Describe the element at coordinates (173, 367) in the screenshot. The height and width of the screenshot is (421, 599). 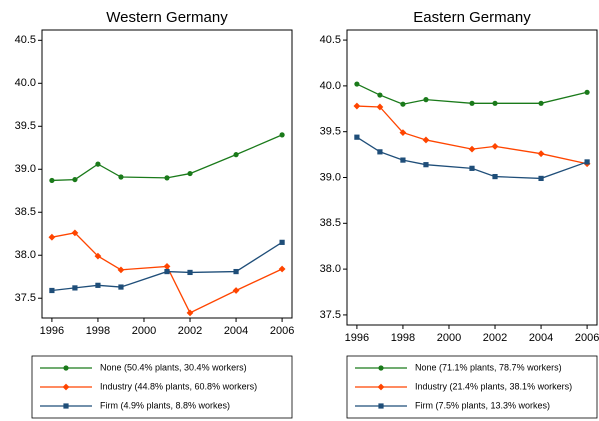
I see `legend-label: None (50.4% plants, 30.4% workers)` at that location.